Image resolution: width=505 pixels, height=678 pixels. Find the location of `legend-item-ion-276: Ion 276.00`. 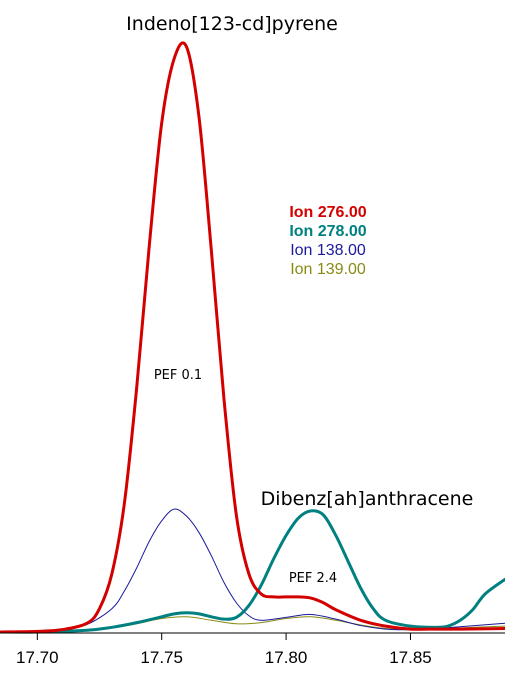

legend-item-ion-276: Ion 276.00 is located at coordinates (327, 212).